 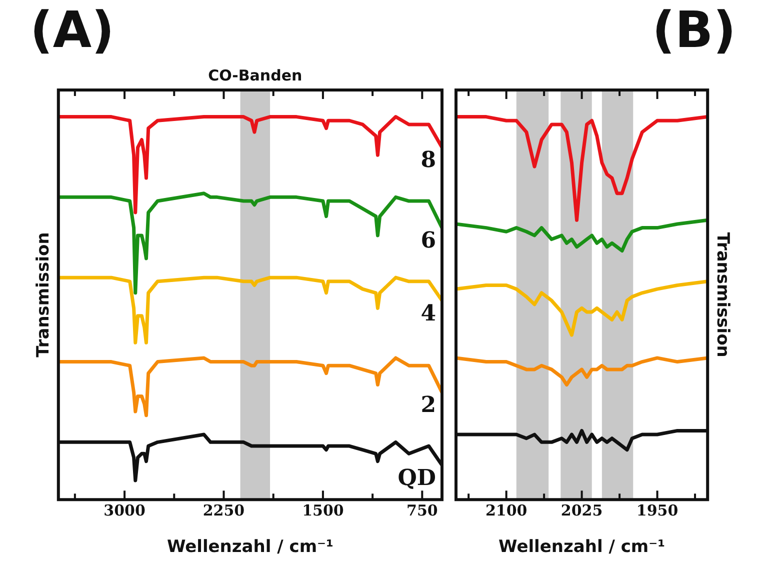 What do you see at coordinates (422, 510) in the screenshot?
I see `x-tick-label: 750` at bounding box center [422, 510].